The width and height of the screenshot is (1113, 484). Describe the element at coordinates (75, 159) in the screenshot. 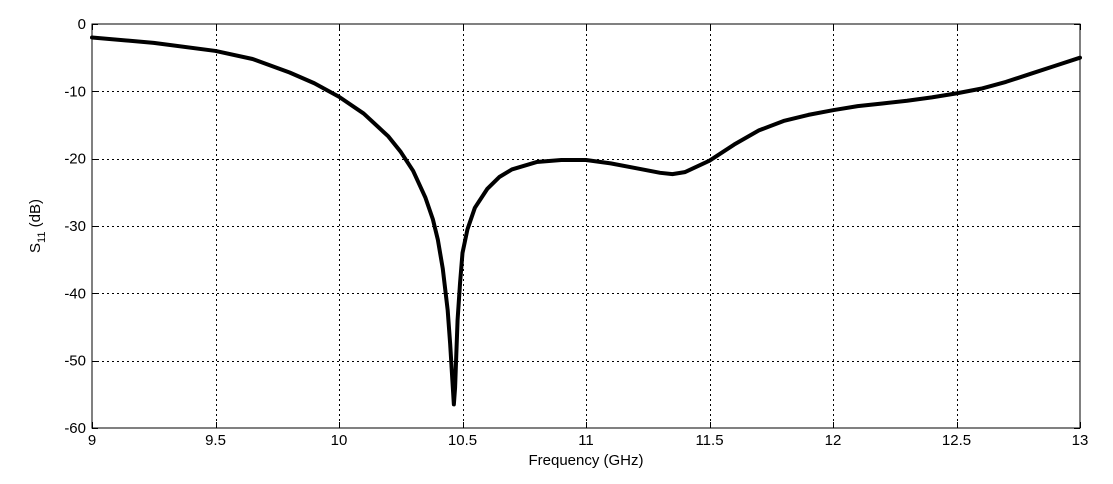

I see `y-tick-label: -20` at that location.